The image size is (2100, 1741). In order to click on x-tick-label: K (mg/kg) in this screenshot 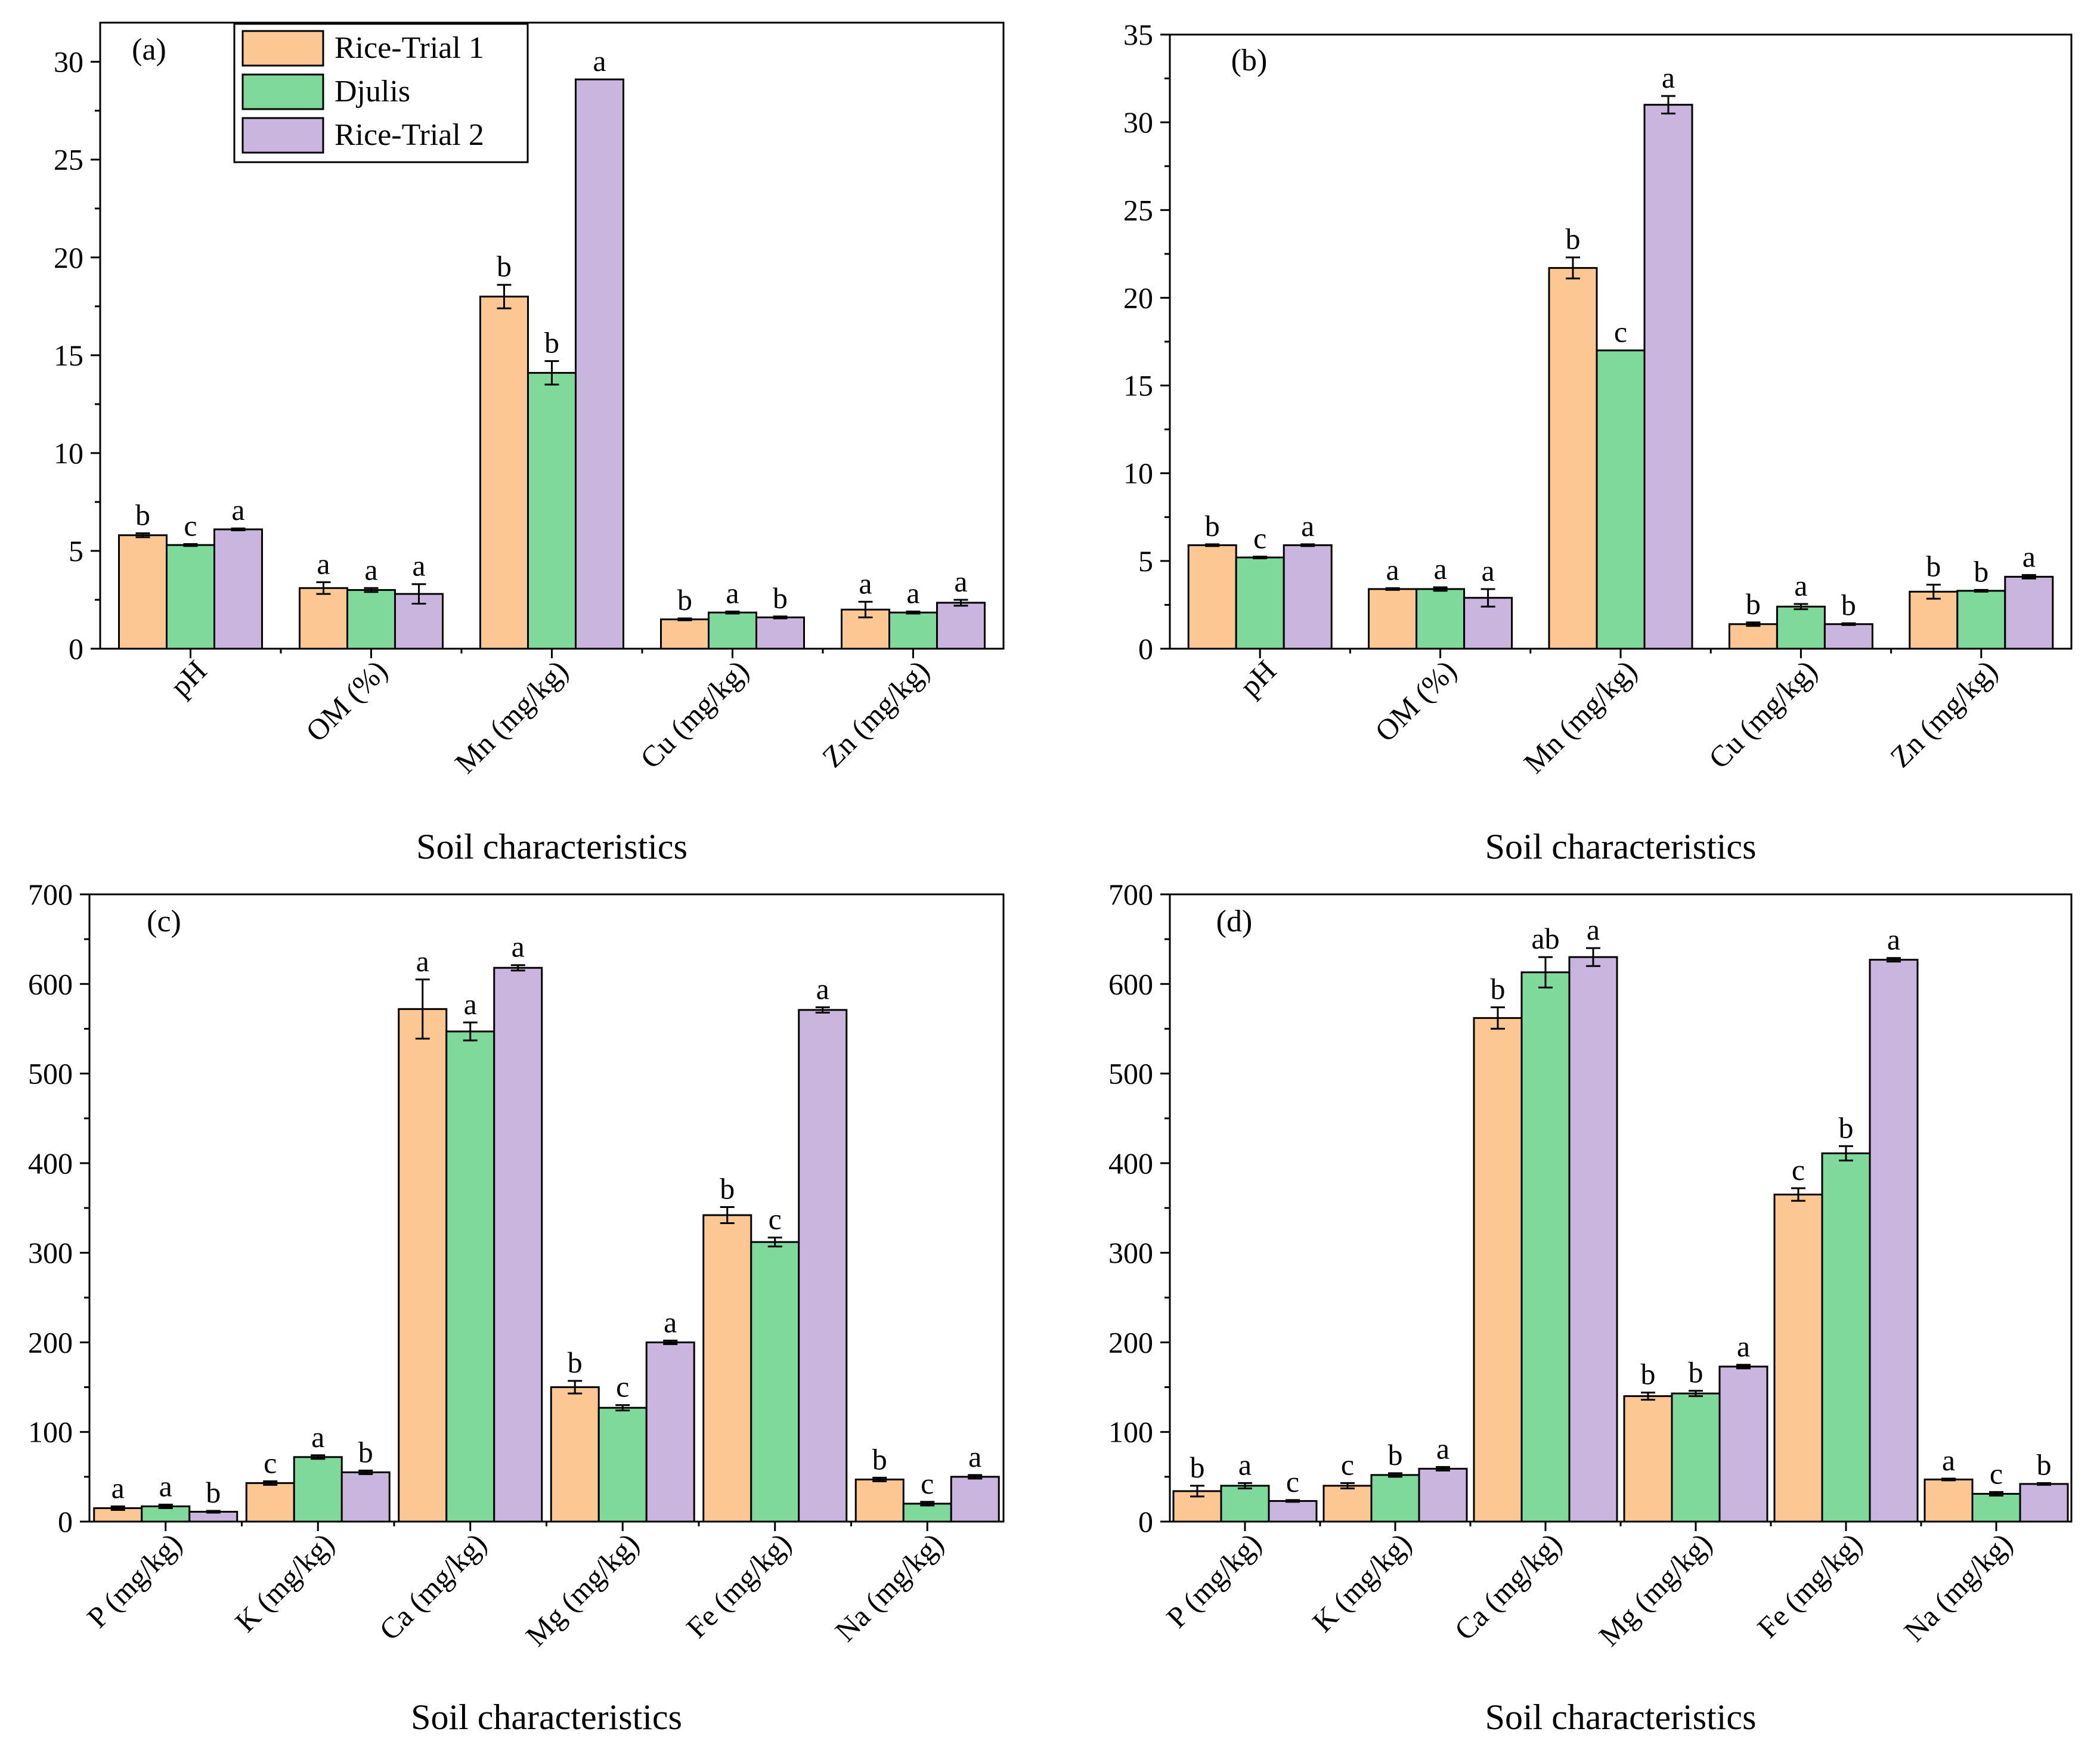, I will do `click(1362, 1582)`.